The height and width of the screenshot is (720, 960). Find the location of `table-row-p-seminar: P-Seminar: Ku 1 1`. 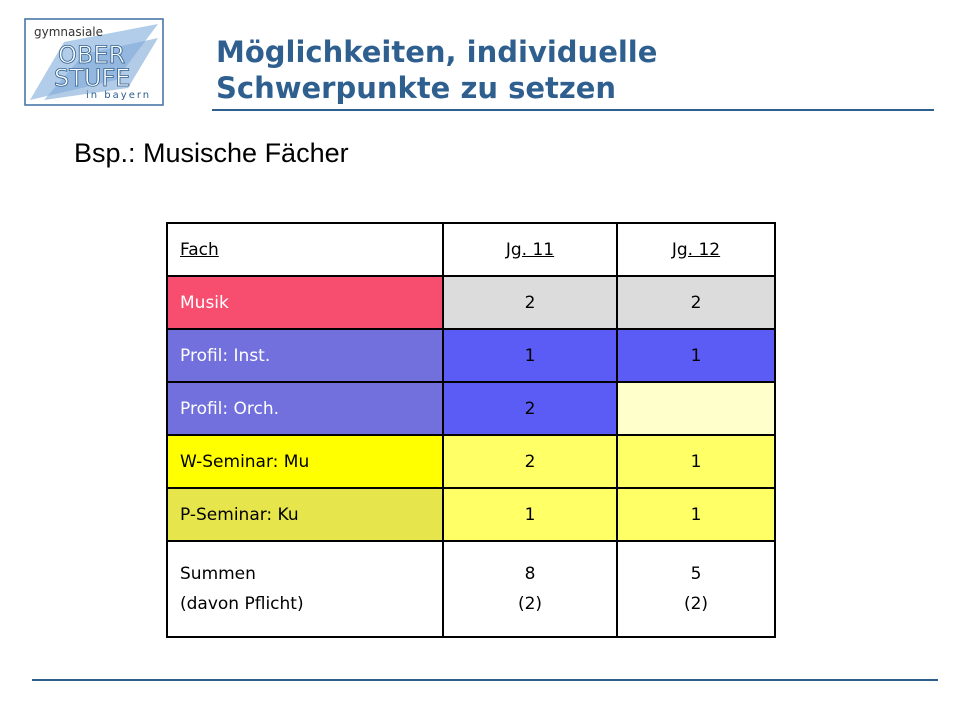

table-row-p-seminar: P-Seminar: Ku 1 1 is located at coordinates (471, 514).